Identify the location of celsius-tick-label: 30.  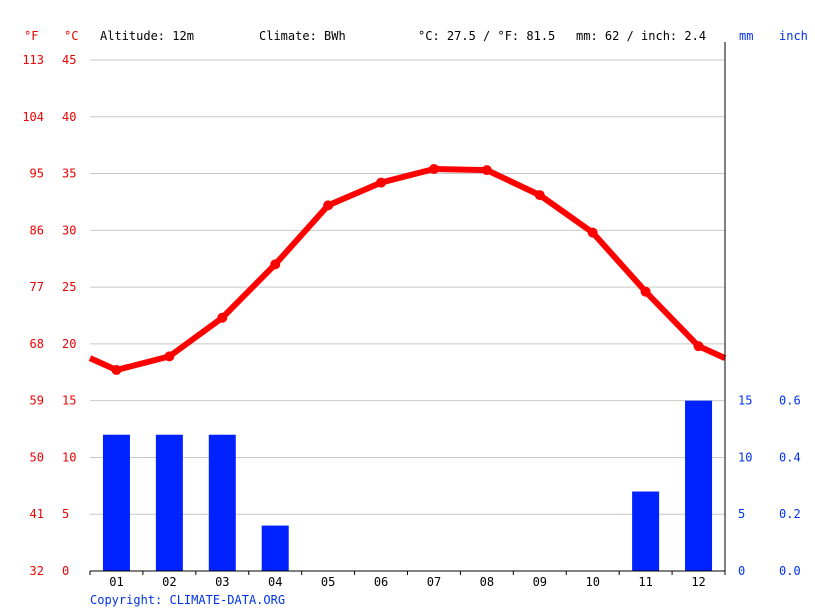
(69, 230).